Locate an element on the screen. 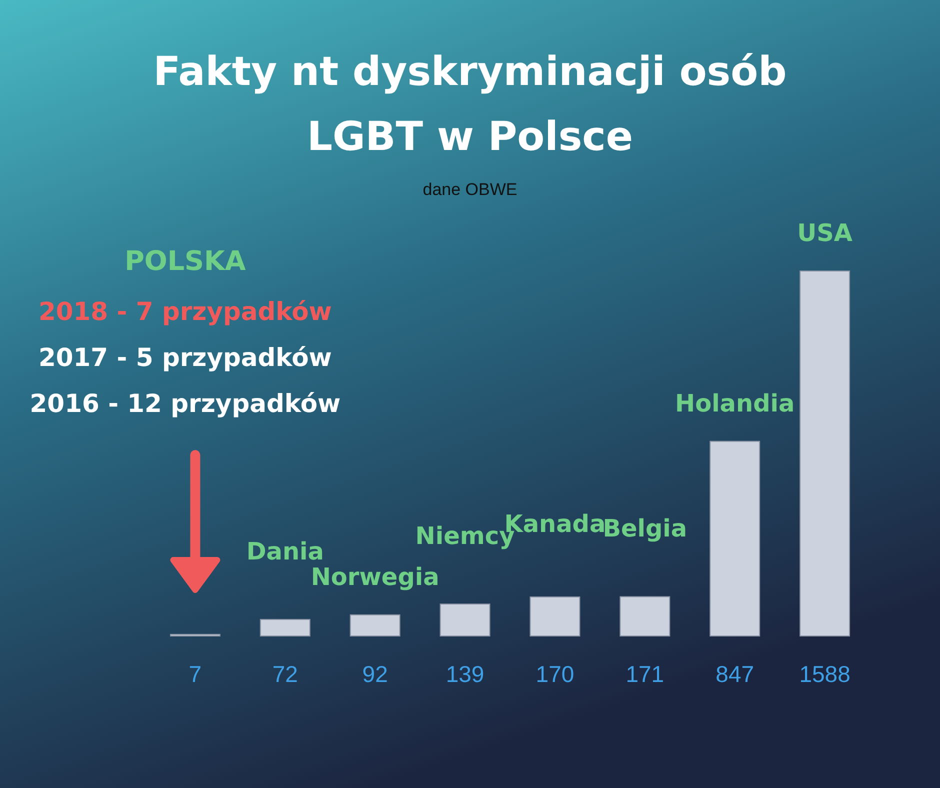  x-tick-label: Holandia is located at coordinates (735, 403).